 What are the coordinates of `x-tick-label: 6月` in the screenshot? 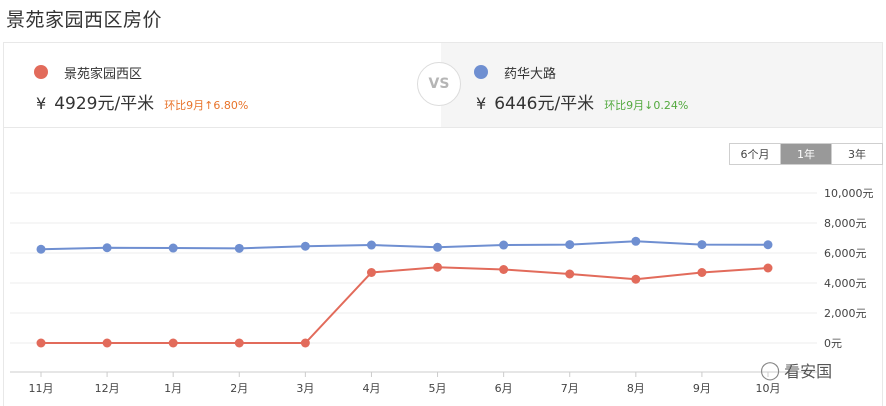 It's located at (504, 388).